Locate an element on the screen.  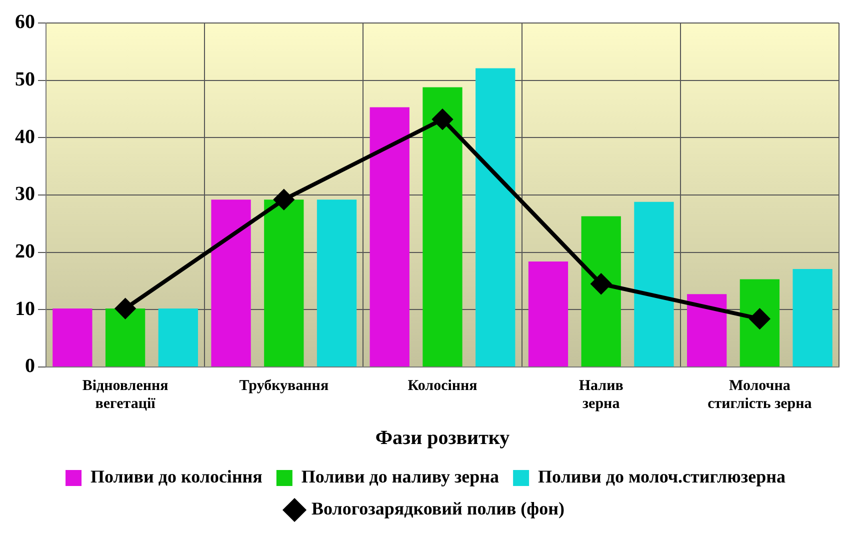
y-tick-label: 40 is located at coordinates (25, 137).